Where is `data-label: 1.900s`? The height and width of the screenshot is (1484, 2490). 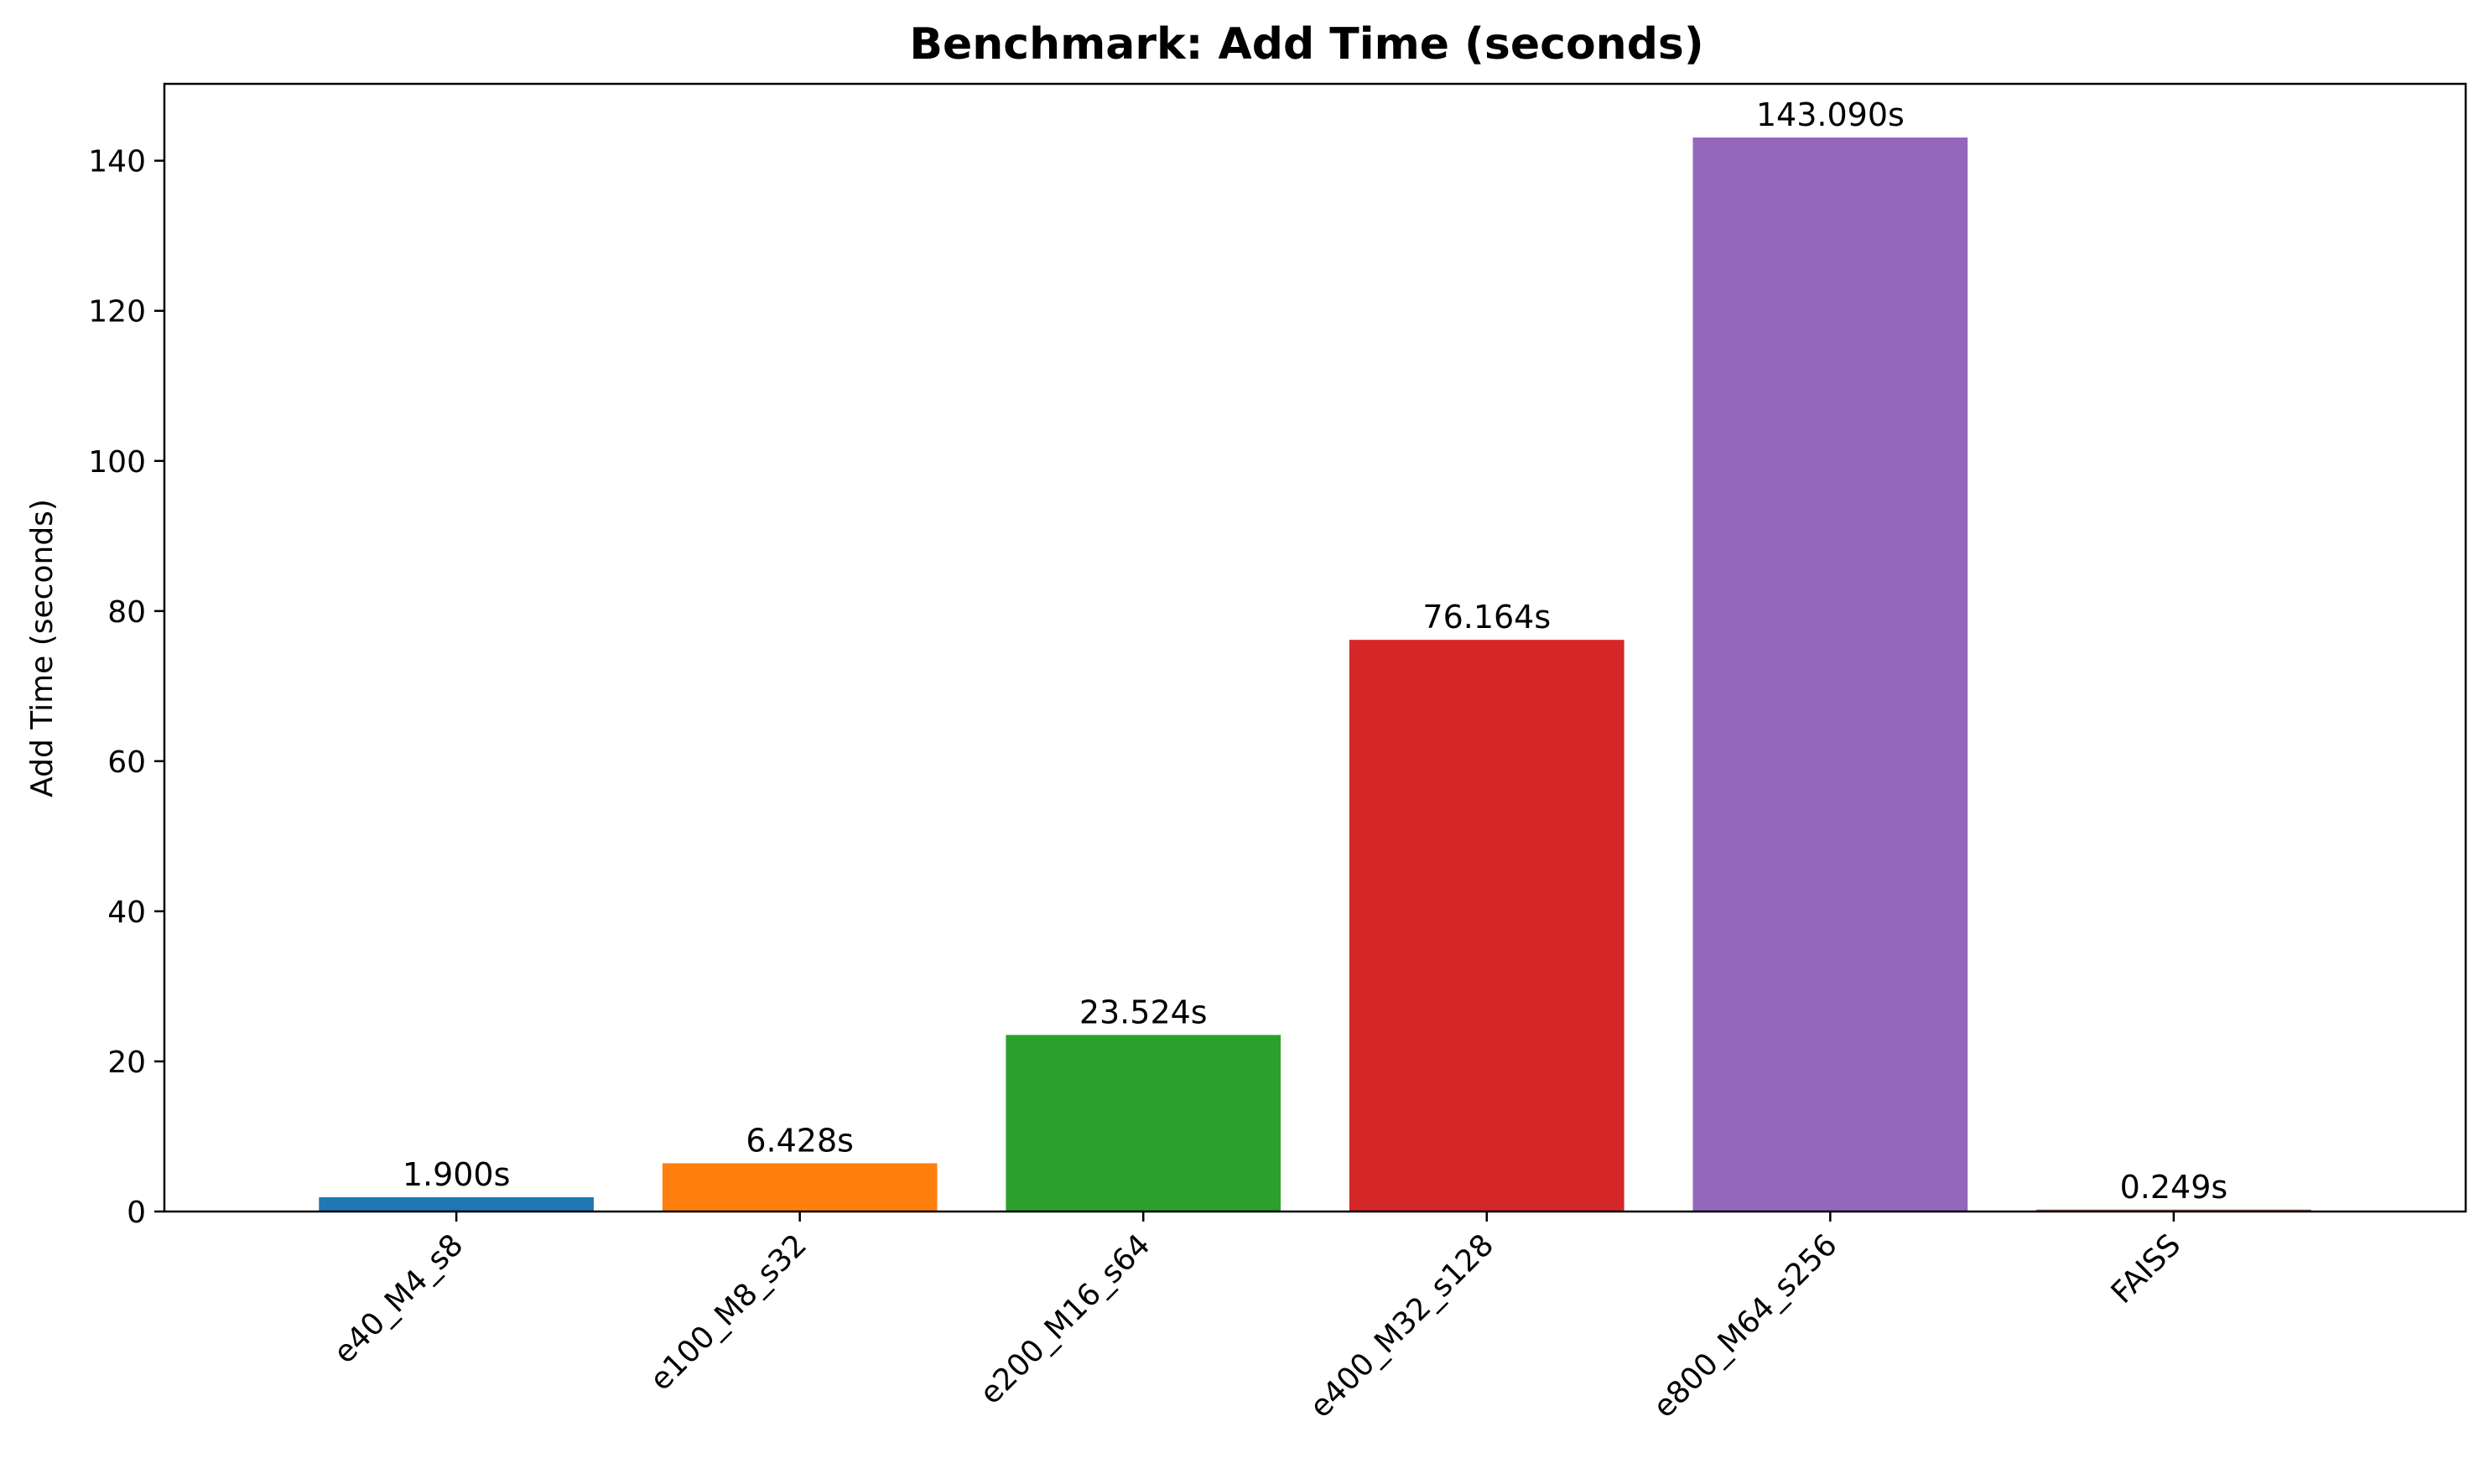 data-label: 1.900s is located at coordinates (457, 1174).